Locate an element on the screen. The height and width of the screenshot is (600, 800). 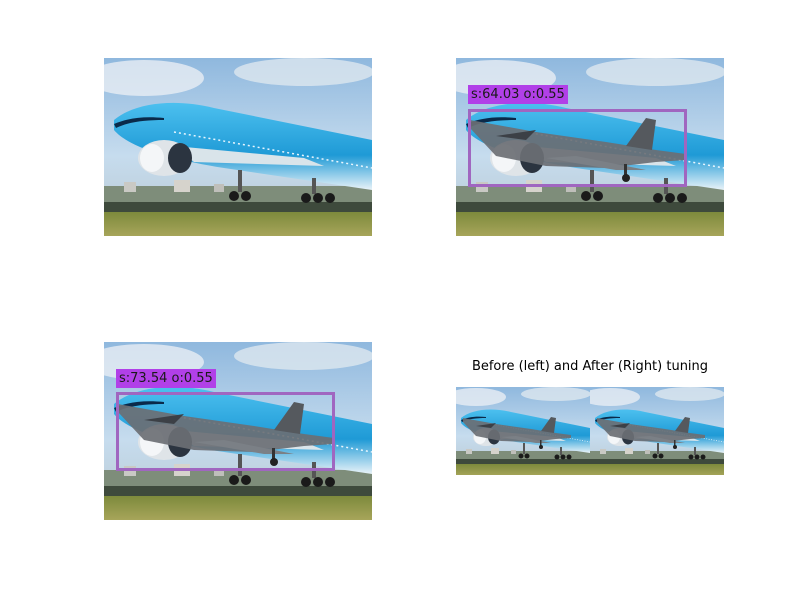
before-tuning-image is located at coordinates (523, 431).